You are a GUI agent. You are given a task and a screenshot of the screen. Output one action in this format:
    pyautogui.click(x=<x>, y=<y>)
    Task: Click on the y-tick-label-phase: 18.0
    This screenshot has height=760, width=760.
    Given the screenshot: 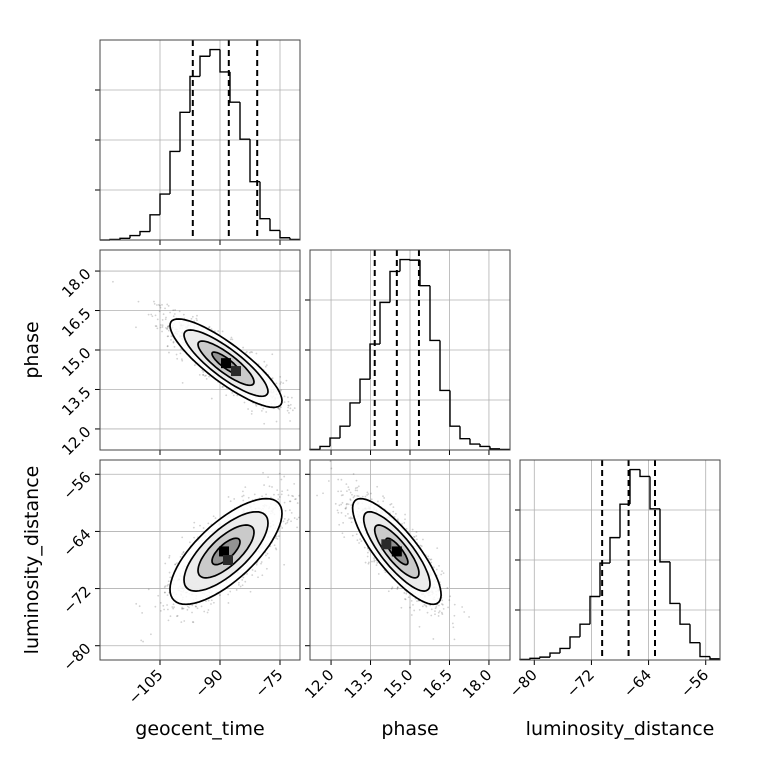 What is the action you would take?
    pyautogui.click(x=76, y=283)
    